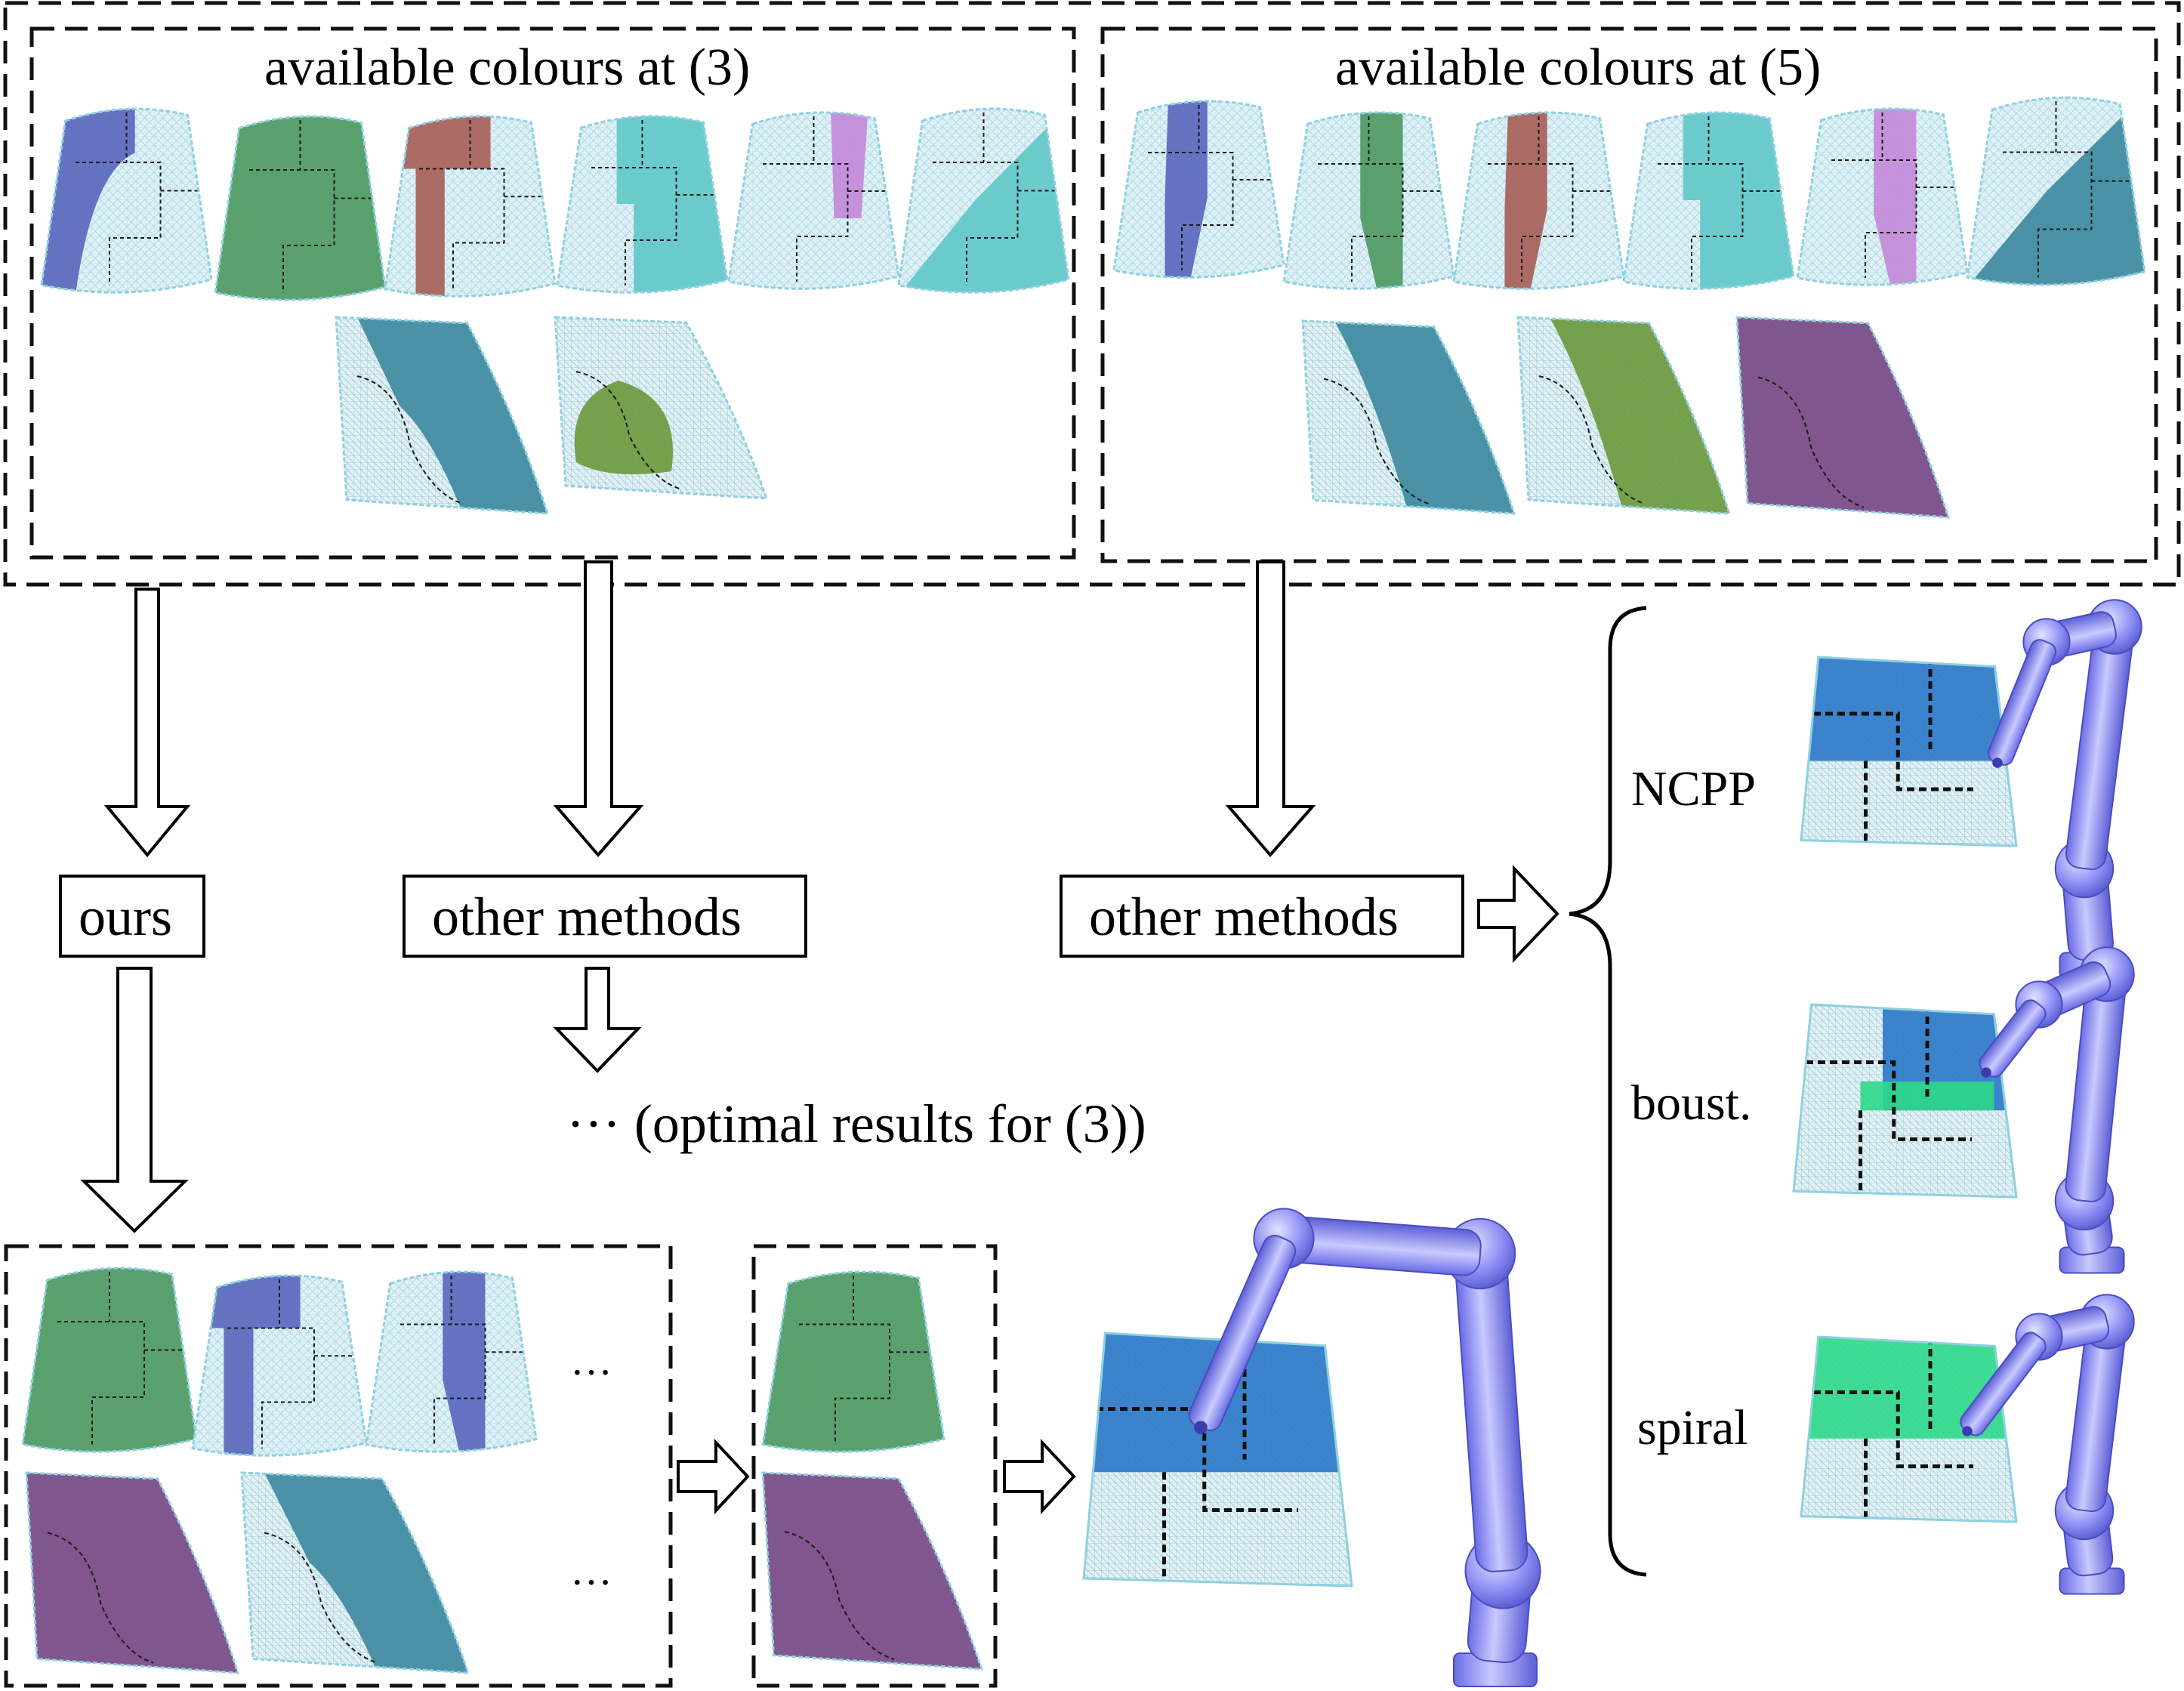  I want to click on label-boxes, so click(761, 917).